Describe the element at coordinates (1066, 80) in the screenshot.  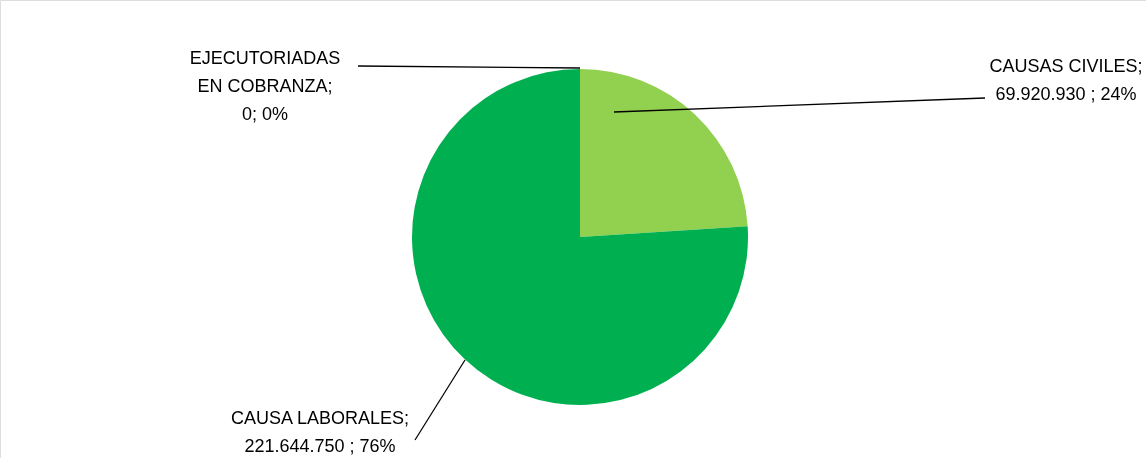
I see `slice-label: CAUSAS CIVILES; 69.920.930 ; 24%` at that location.